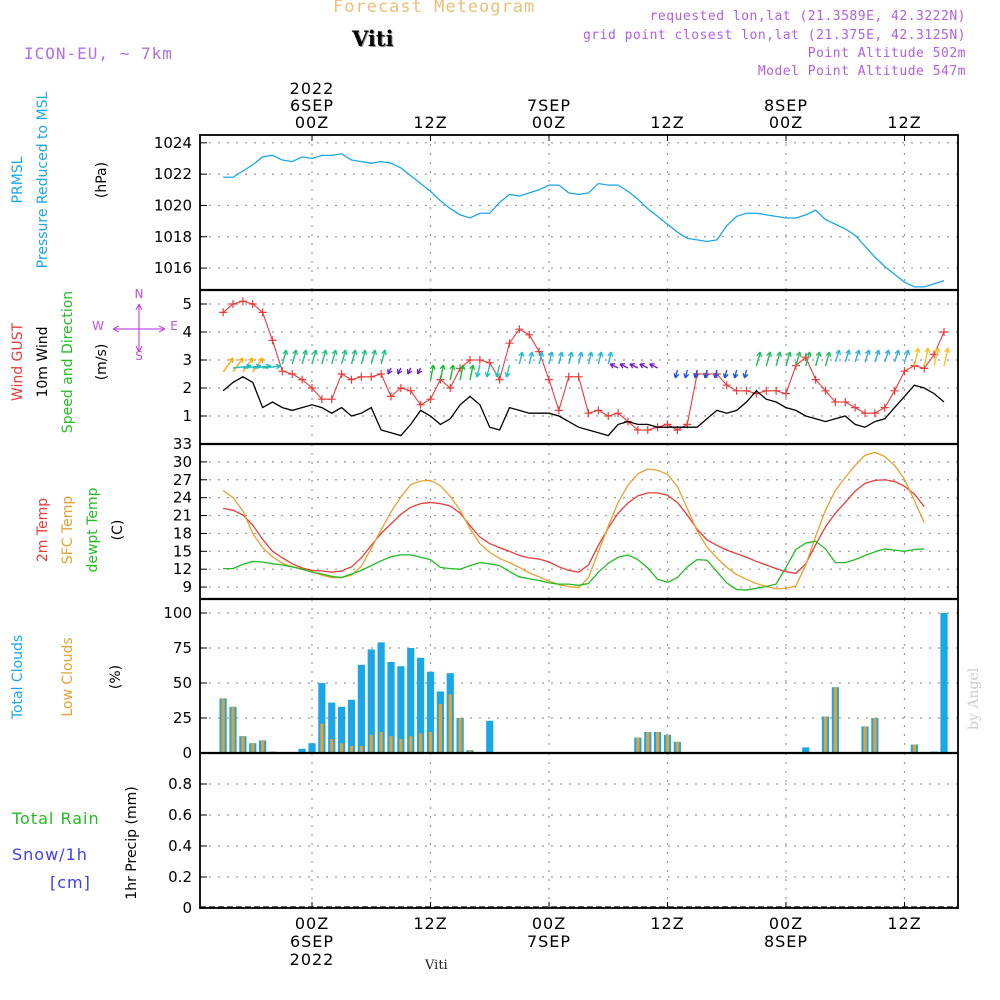 Image resolution: width=1000 pixels, height=1000 pixels. What do you see at coordinates (70, 882) in the screenshot?
I see `precip-legend-label: [cm]` at bounding box center [70, 882].